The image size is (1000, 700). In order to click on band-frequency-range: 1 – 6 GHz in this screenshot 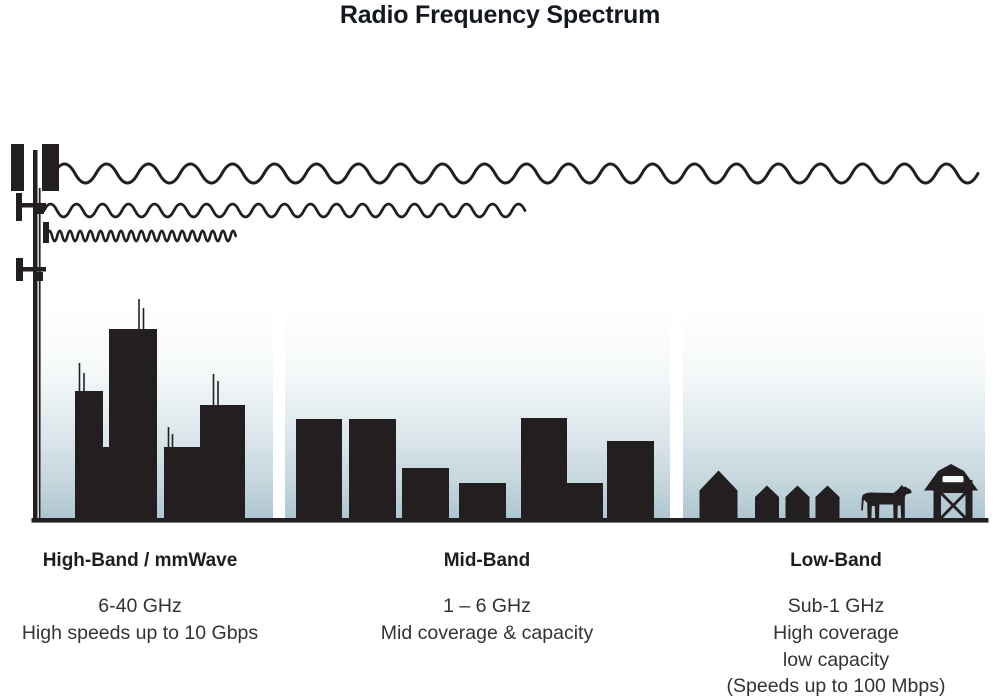, I will do `click(487, 606)`.